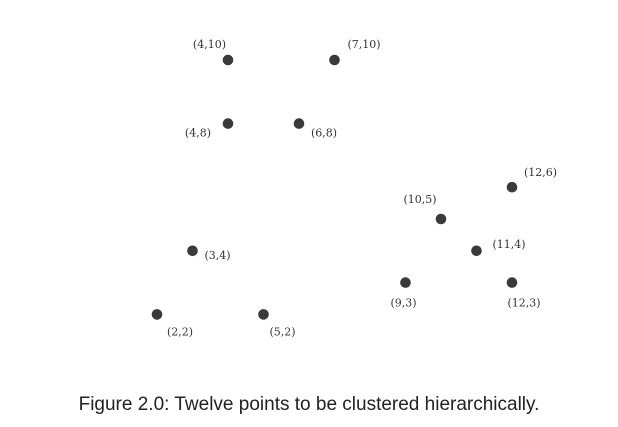 Image resolution: width=618 pixels, height=427 pixels. What do you see at coordinates (509, 244) in the screenshot?
I see `point-label: (11,4)` at bounding box center [509, 244].